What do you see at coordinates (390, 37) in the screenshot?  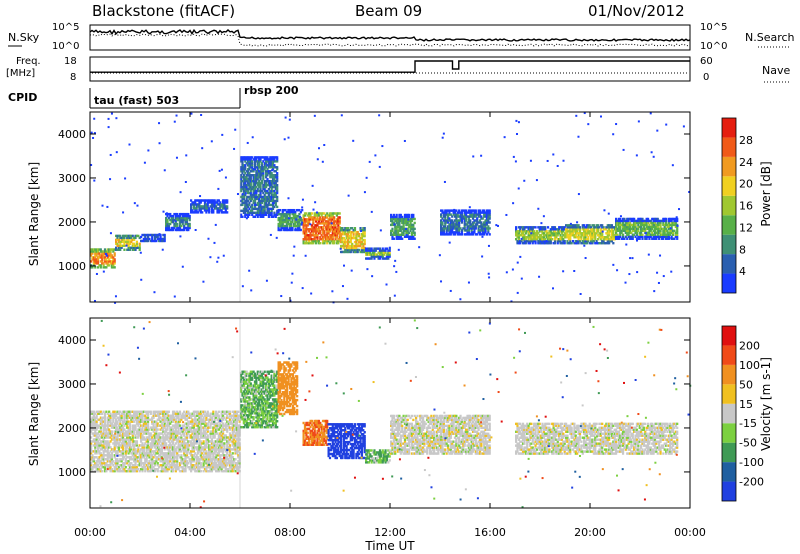 I see `noise-frame` at bounding box center [390, 37].